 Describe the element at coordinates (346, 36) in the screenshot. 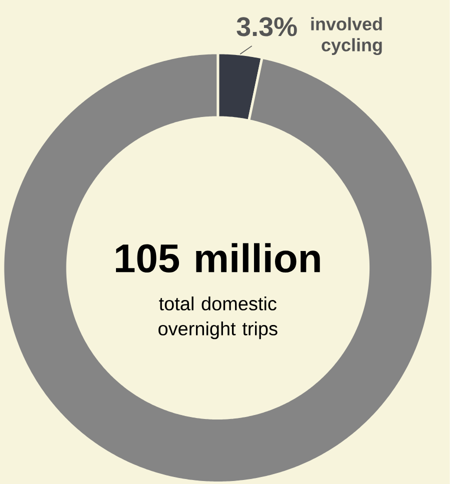

I see `slice-label: involved cycling` at that location.